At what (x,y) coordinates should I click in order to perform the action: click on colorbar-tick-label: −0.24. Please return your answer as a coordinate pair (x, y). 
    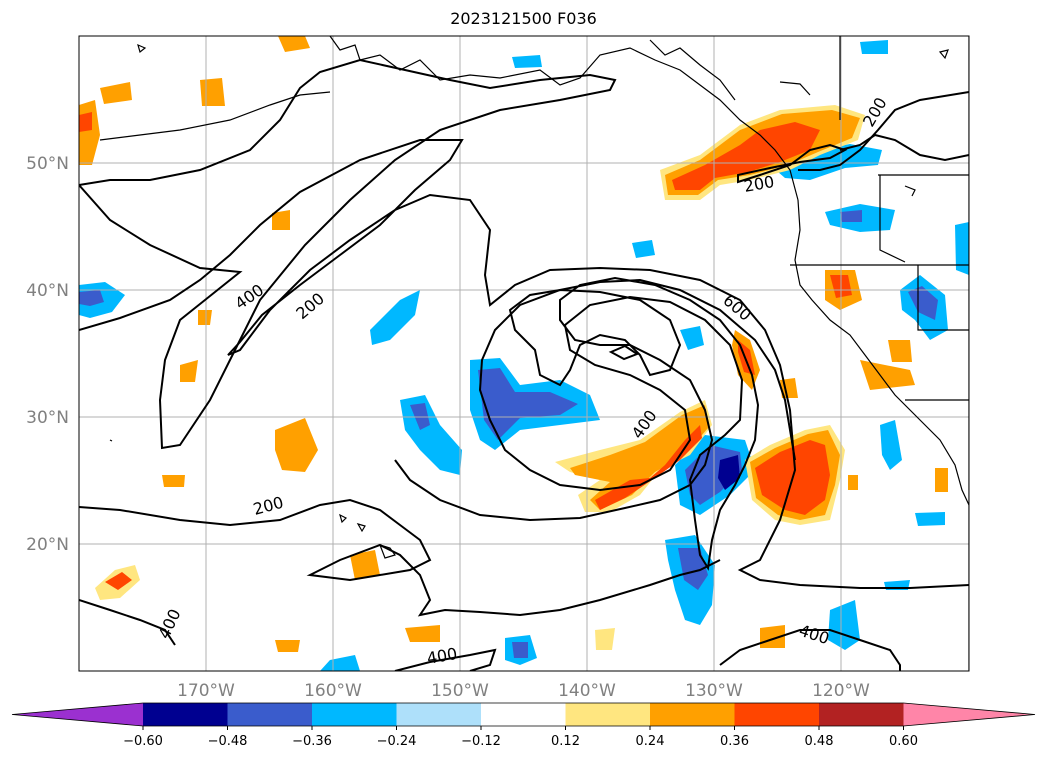
    Looking at the image, I should click on (397, 741).